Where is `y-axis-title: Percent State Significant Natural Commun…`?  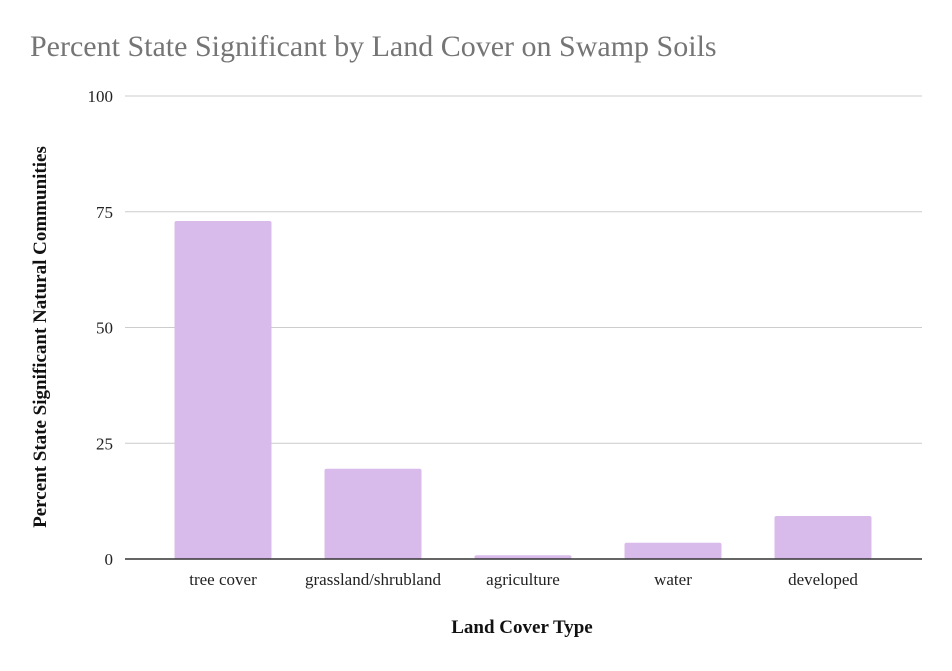 y-axis-title: Percent State Significant Natural Commun… is located at coordinates (40, 337).